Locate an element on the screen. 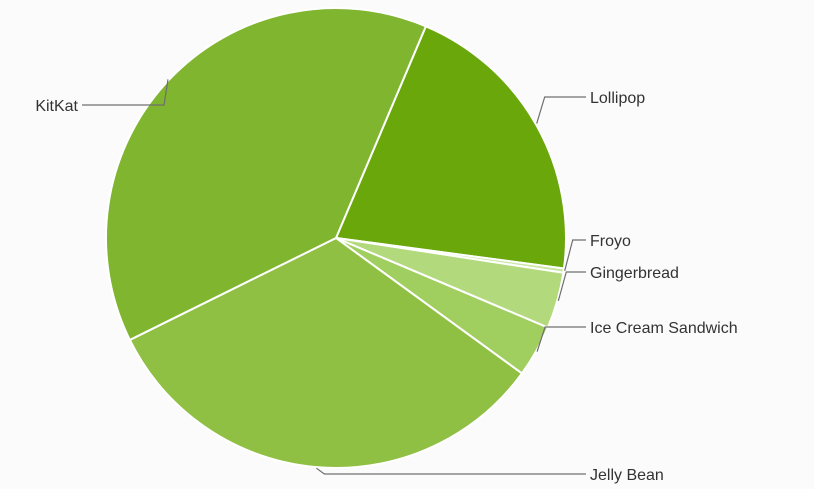  slice-label-gingerbread: Gingerbread is located at coordinates (634, 273).